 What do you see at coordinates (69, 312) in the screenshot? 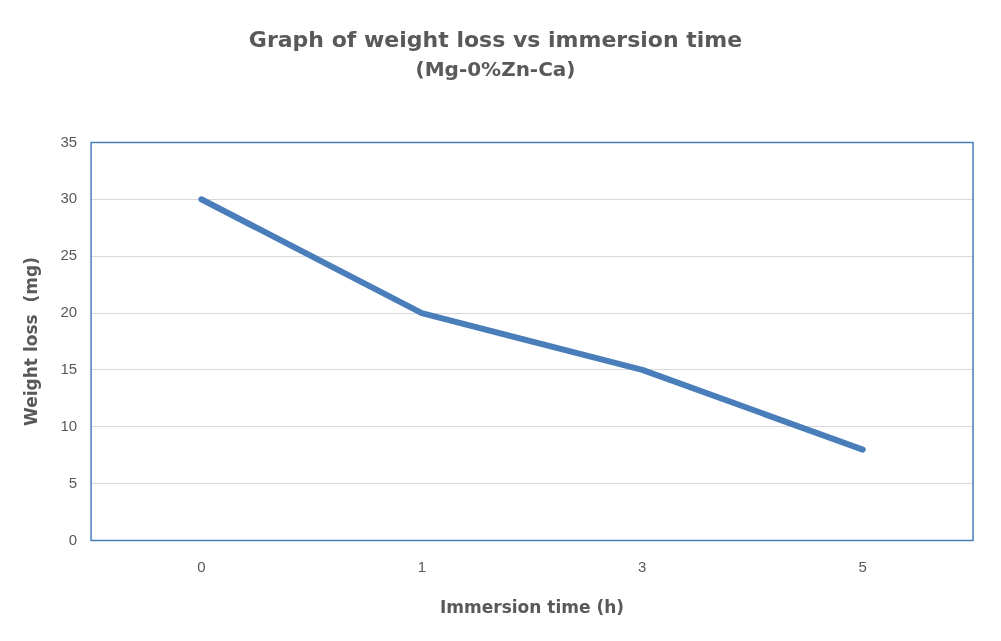
I see `y-tick-label: 20` at bounding box center [69, 312].